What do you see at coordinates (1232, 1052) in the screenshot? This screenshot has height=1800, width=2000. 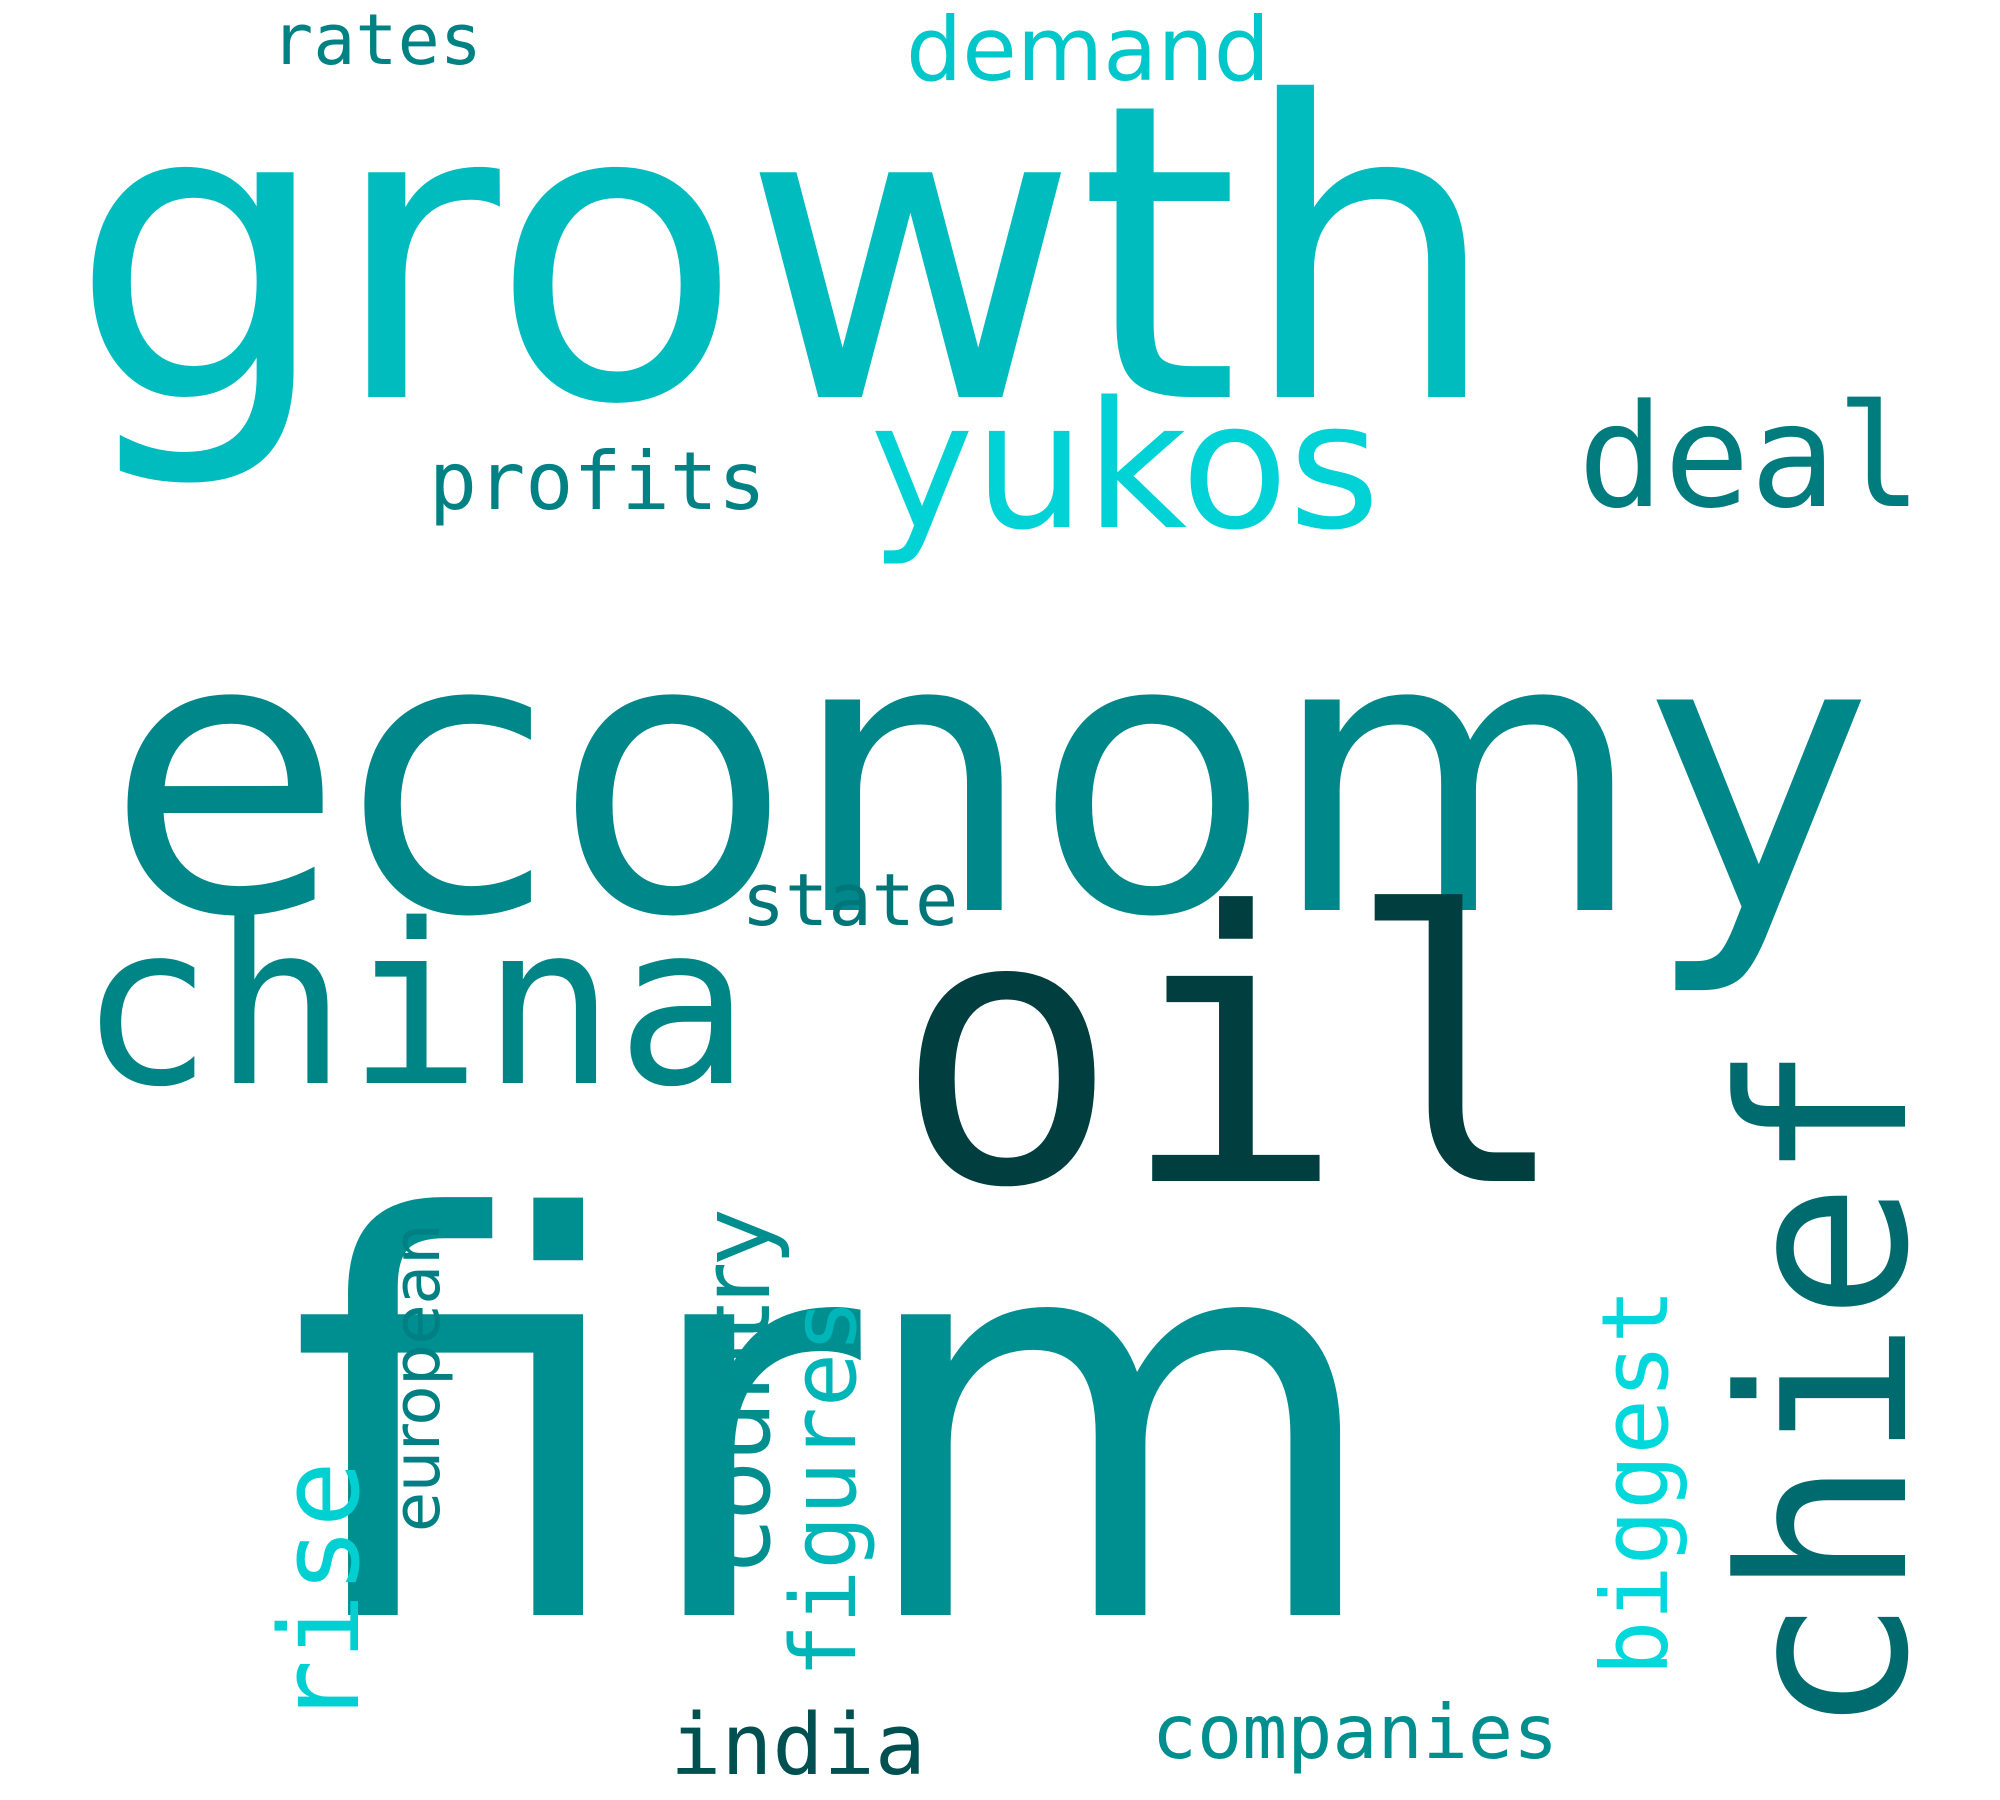 I see `word-oil: oil` at bounding box center [1232, 1052].